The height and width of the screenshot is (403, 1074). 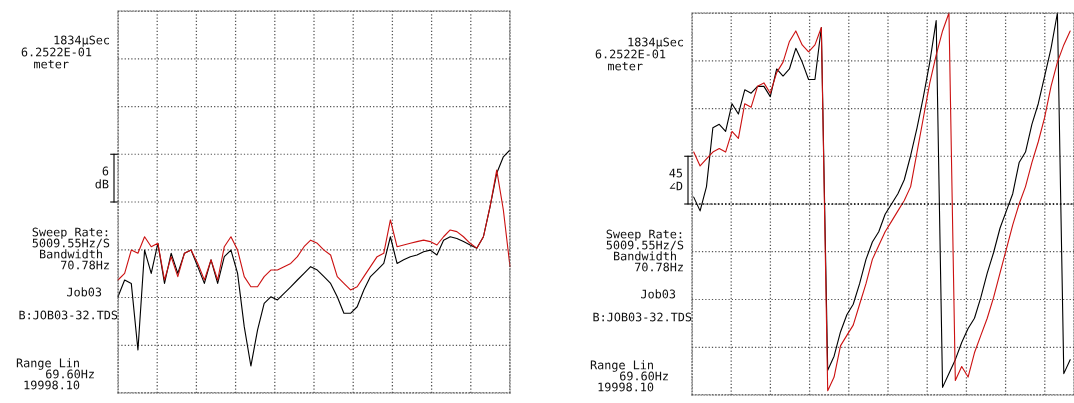 What do you see at coordinates (105, 171) in the screenshot?
I see `text: 6` at bounding box center [105, 171].